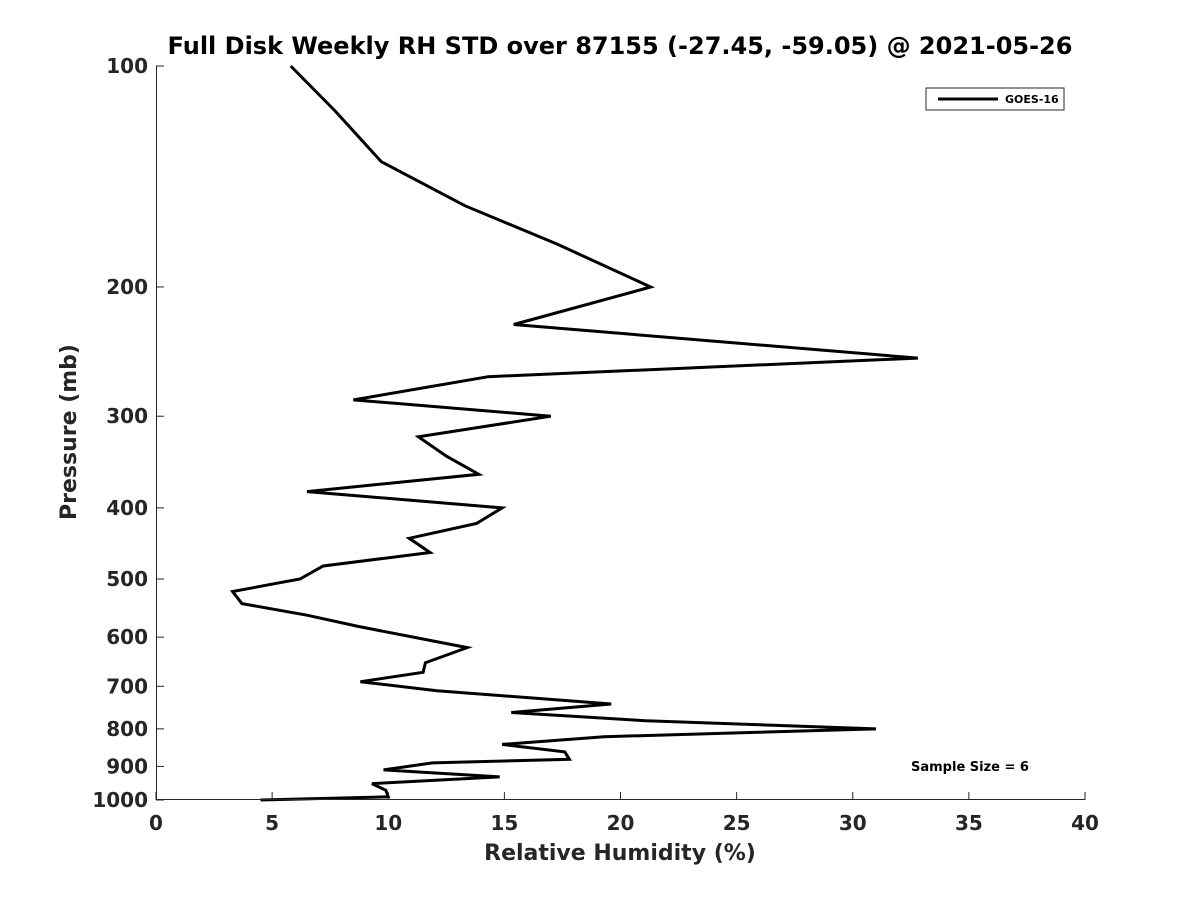 The width and height of the screenshot is (1200, 900). I want to click on y-tick-label: 900, so click(127, 766).